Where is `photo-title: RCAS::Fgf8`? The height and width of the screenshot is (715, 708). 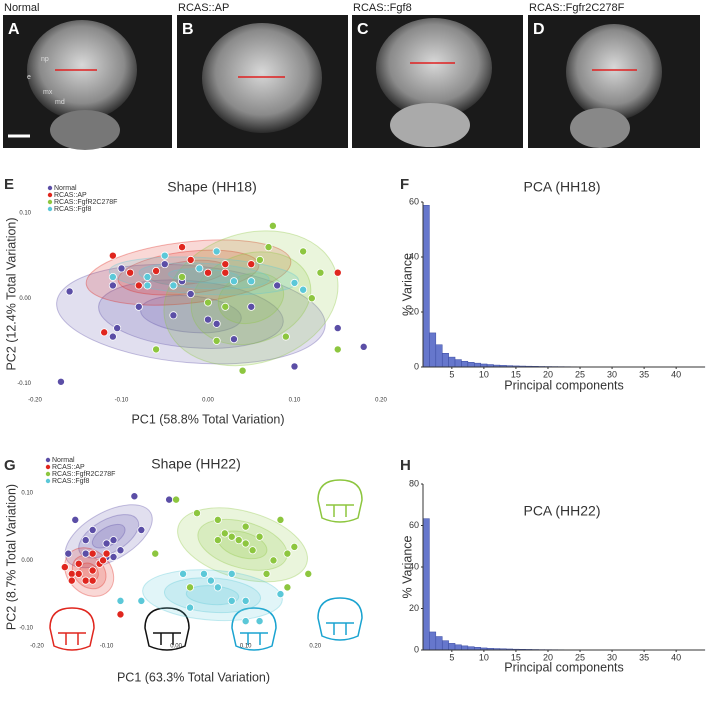
photo-title: RCAS::Fgf8 is located at coordinates (382, 8).